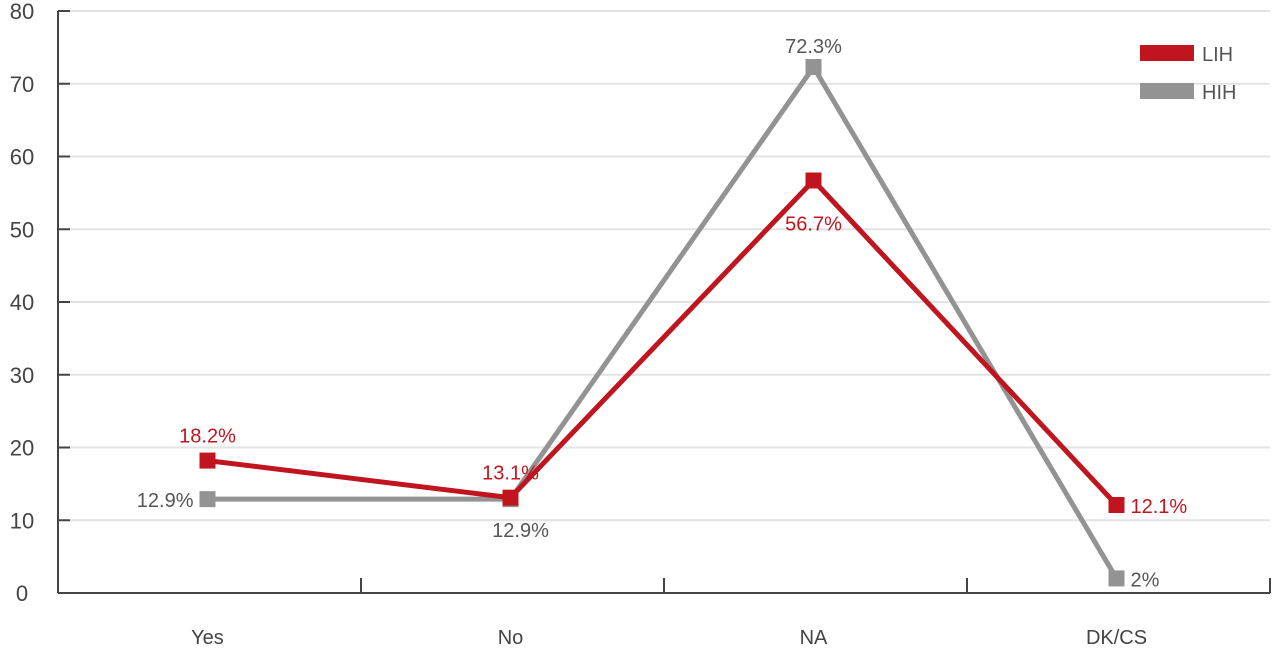 The image size is (1282, 650). Describe the element at coordinates (1116, 504) in the screenshot. I see `marker-lih-dk-cs` at that location.